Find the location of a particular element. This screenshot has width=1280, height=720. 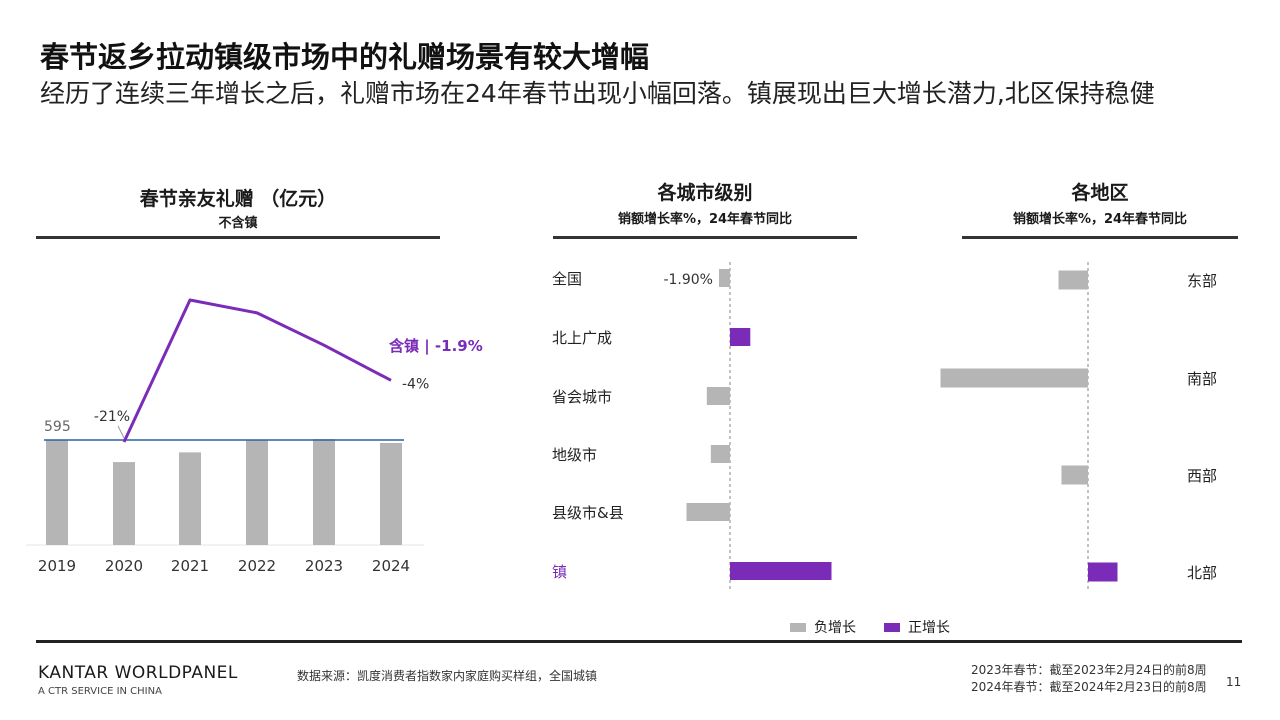

data-source: 数据来源：凯度消费者指数家内家庭购买样组，全国城镇 is located at coordinates (447, 676).